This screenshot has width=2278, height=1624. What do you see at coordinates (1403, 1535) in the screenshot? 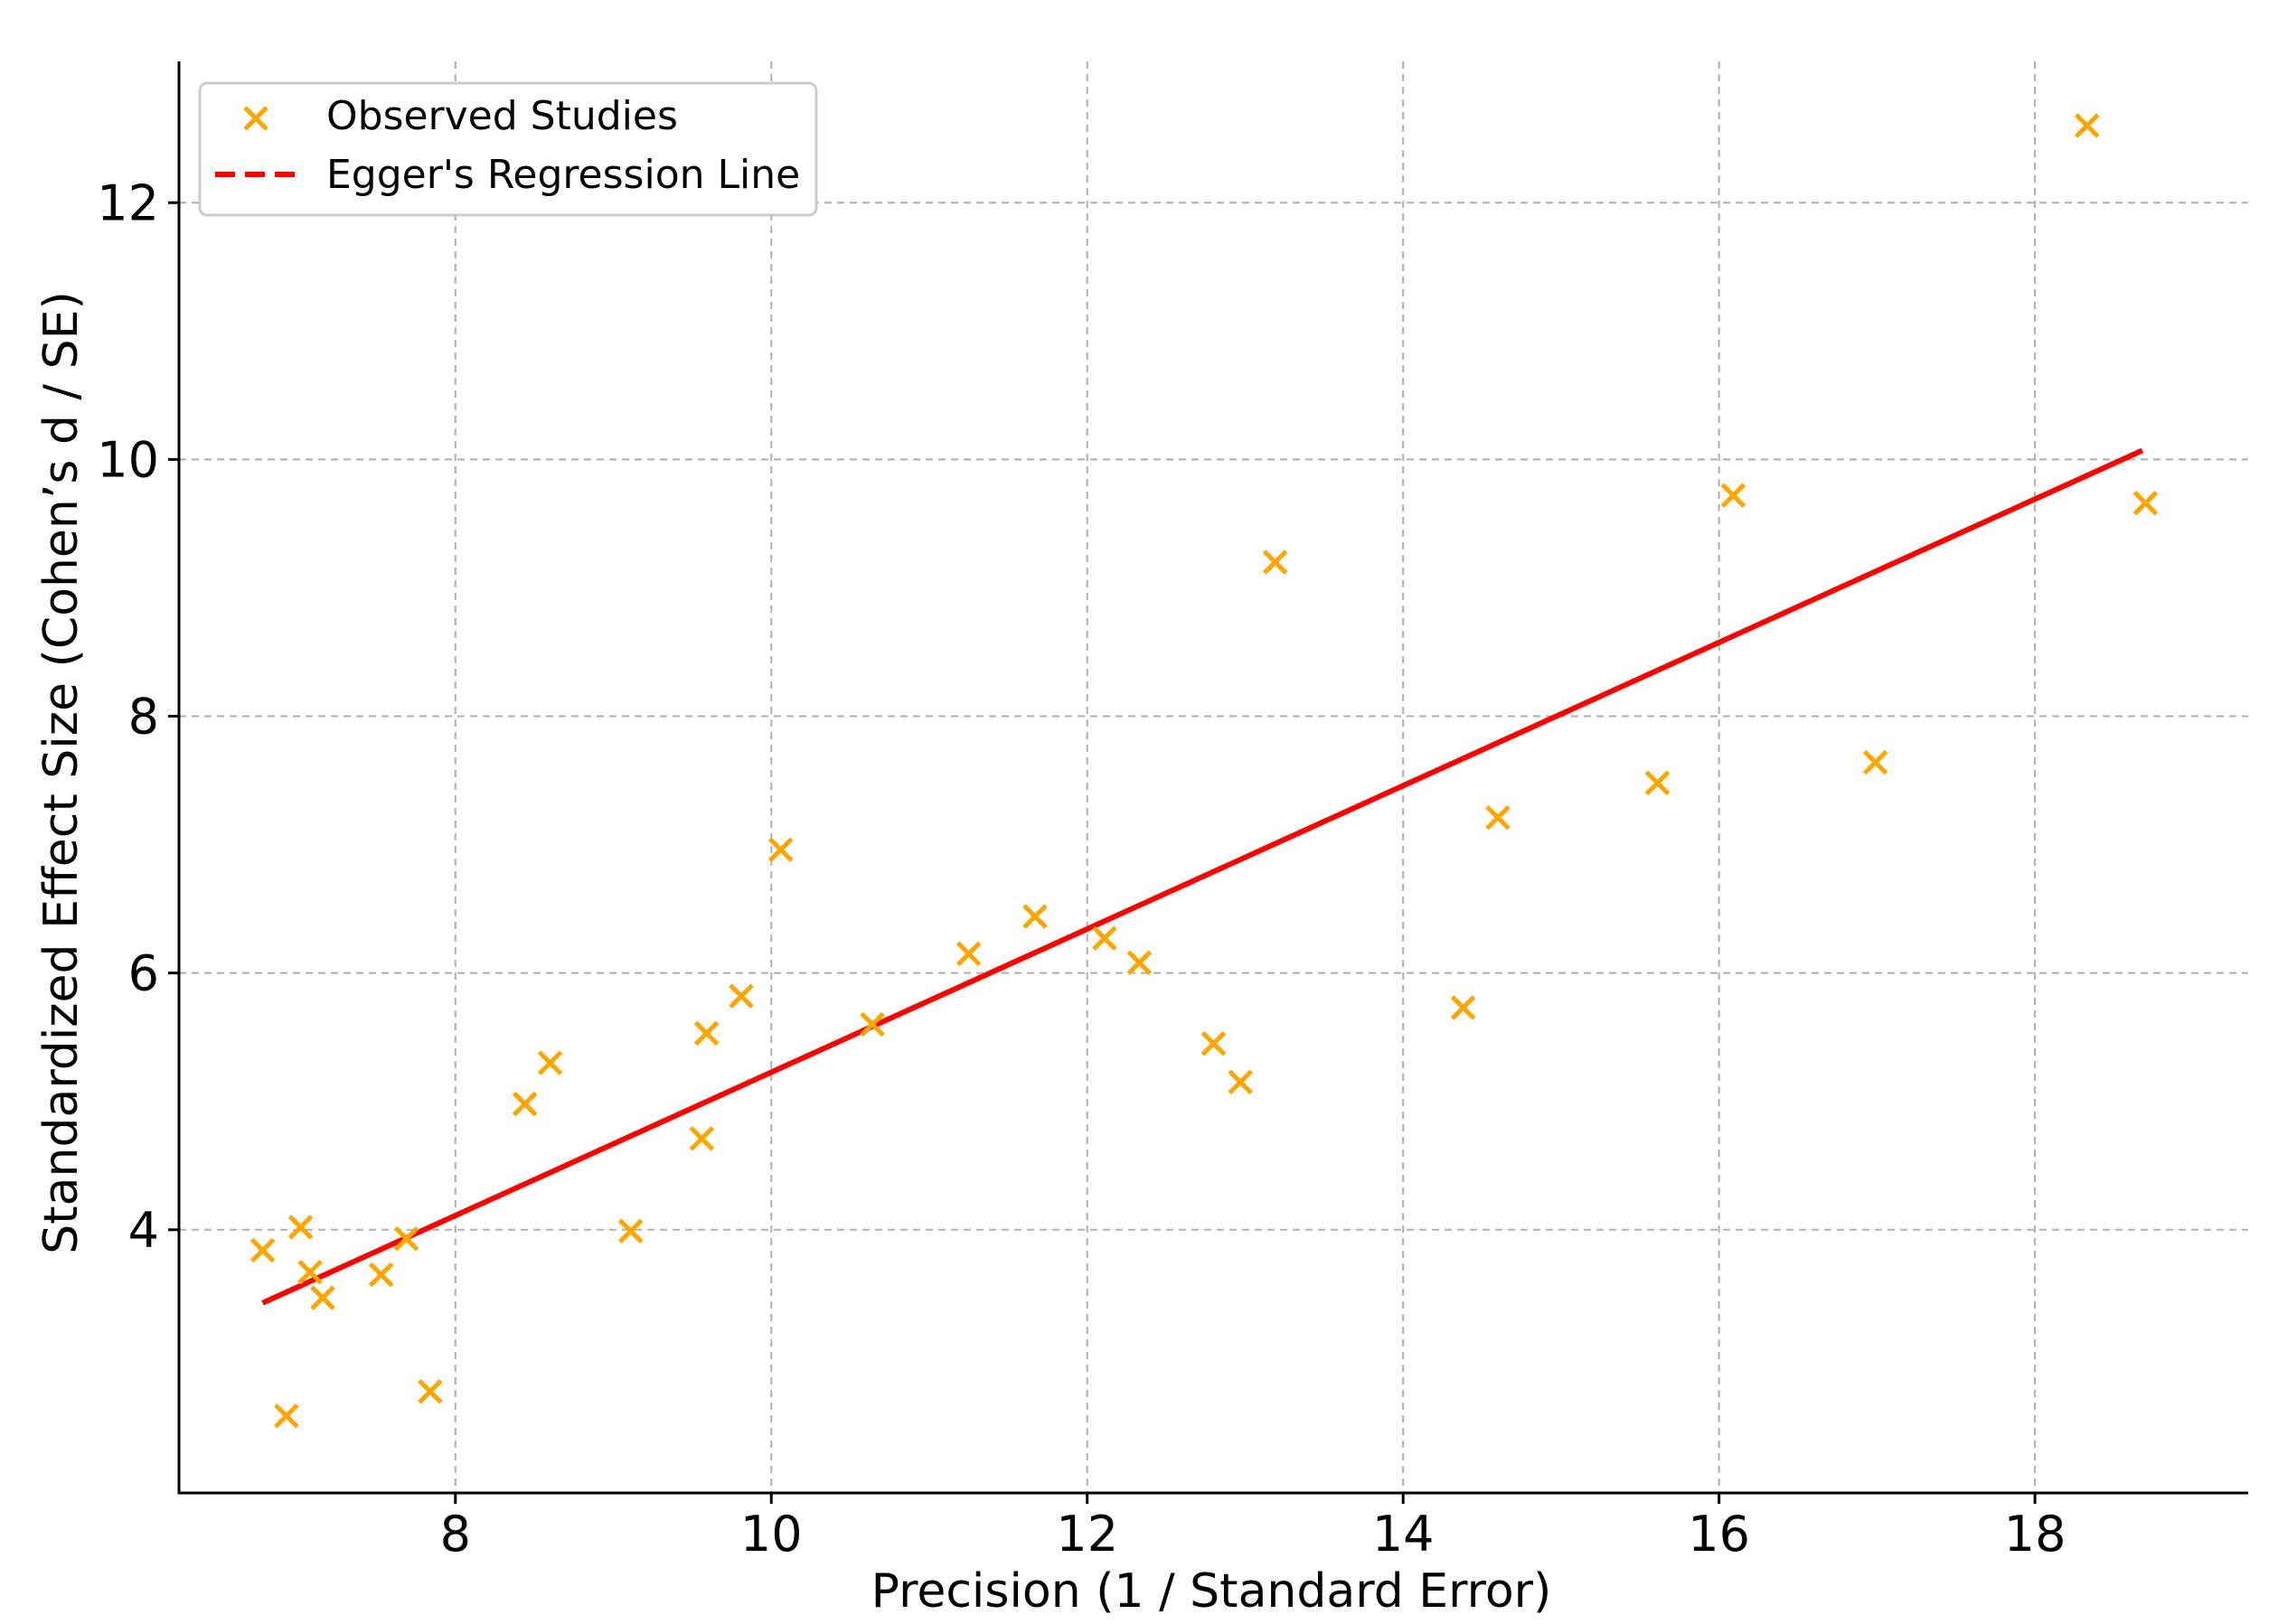
I see `x-tick-label: 14` at bounding box center [1403, 1535].